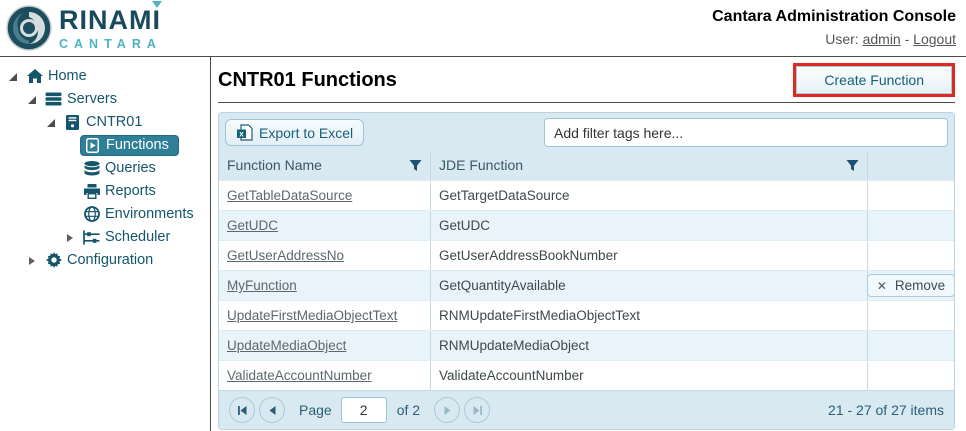 Image resolution: width=966 pixels, height=431 pixels. What do you see at coordinates (881, 39) in the screenshot?
I see `user-name-link: admin` at bounding box center [881, 39].